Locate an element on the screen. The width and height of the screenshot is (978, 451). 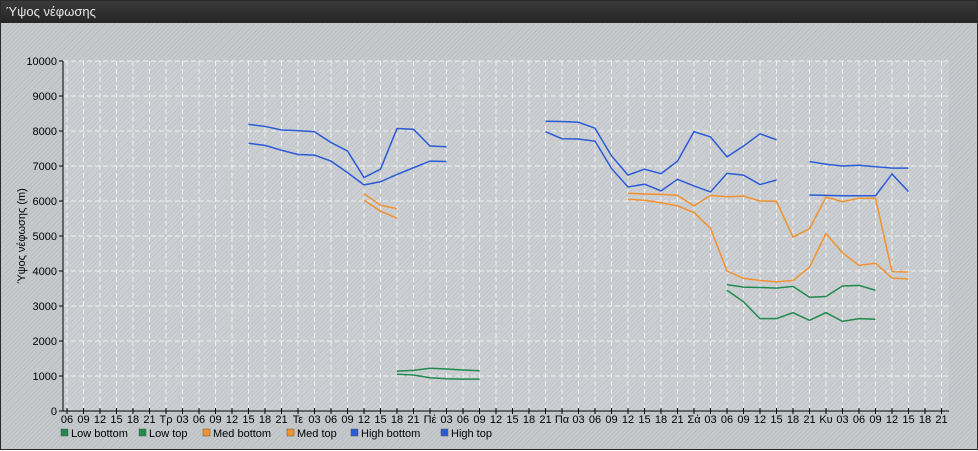
y-tick-label: 7000 is located at coordinates (45, 167).